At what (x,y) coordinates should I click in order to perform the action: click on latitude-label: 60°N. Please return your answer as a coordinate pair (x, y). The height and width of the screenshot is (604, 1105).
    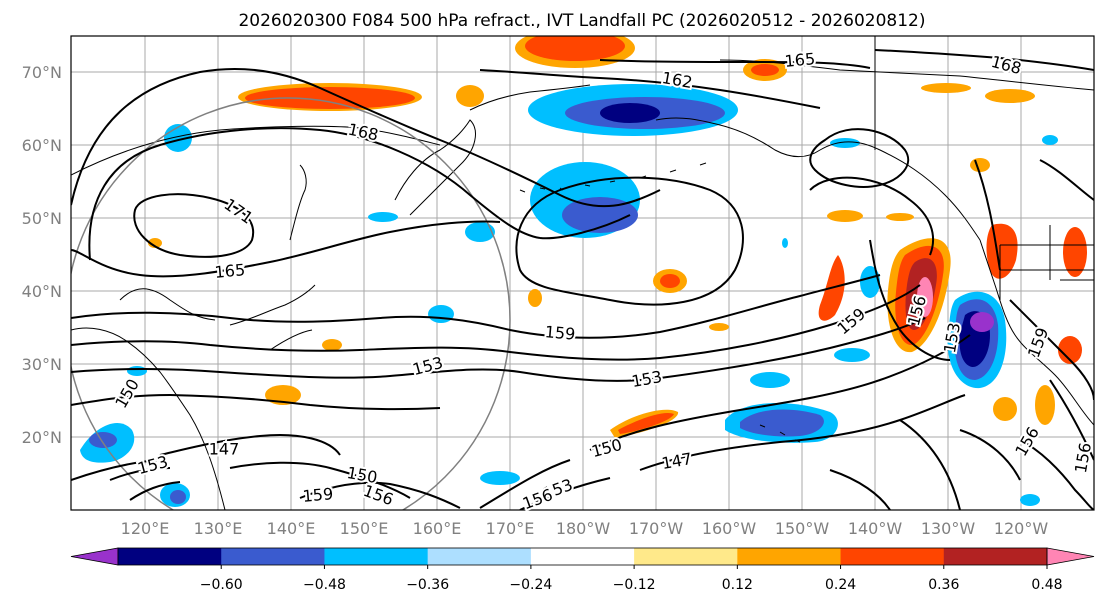
    Looking at the image, I should click on (42, 145).